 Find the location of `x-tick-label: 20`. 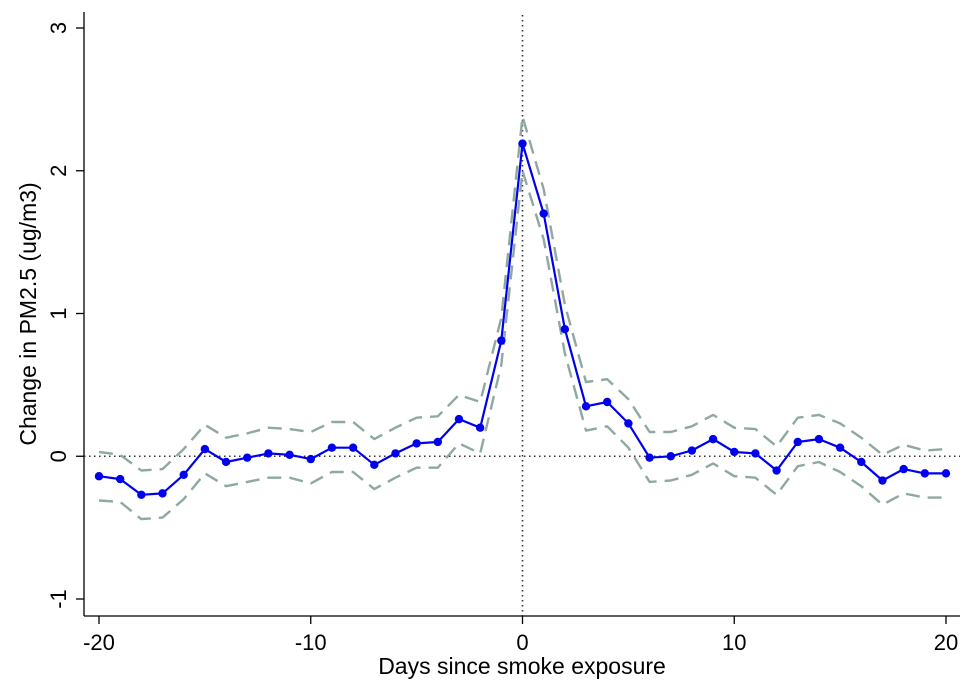

x-tick-label: 20 is located at coordinates (946, 642).